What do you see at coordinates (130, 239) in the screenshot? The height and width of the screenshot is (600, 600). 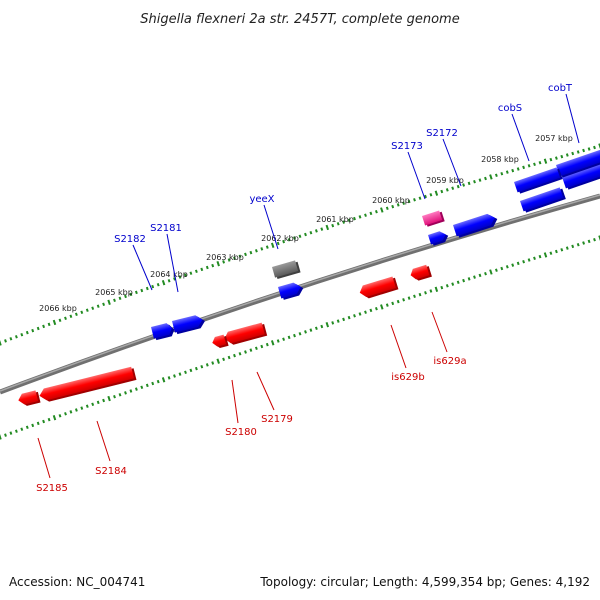 I see `label-S2182: S2182` at bounding box center [130, 239].